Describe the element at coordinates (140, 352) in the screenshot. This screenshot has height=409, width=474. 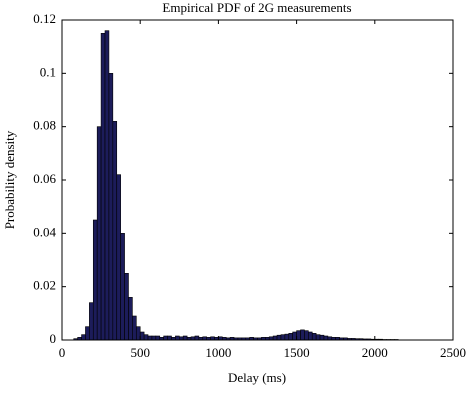
I see `x-tick-label: 500` at that location.